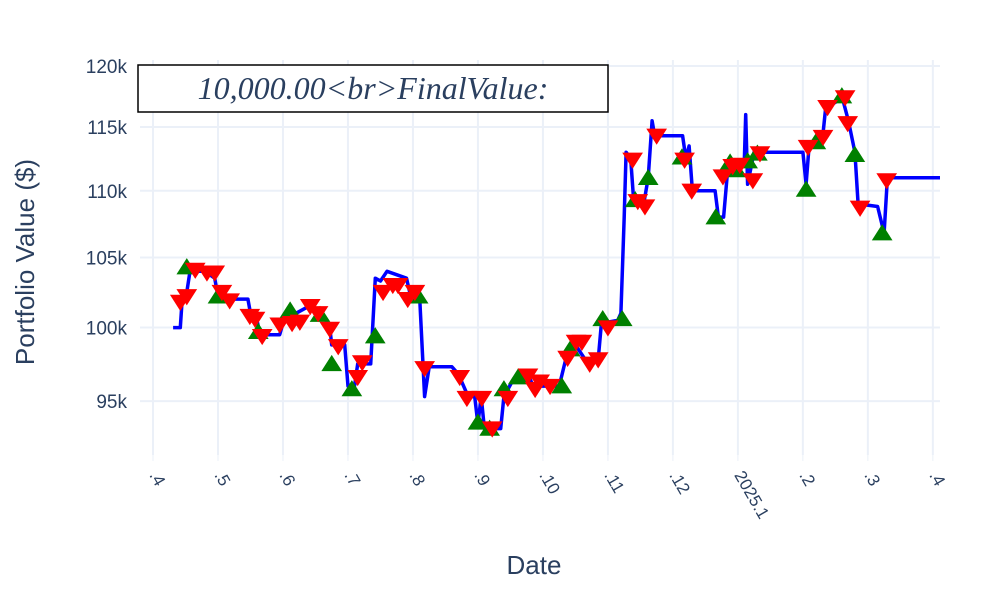 This screenshot has height=600, width=1000. What do you see at coordinates (107, 329) in the screenshot?
I see `y-tick-label: 100k` at bounding box center [107, 329].